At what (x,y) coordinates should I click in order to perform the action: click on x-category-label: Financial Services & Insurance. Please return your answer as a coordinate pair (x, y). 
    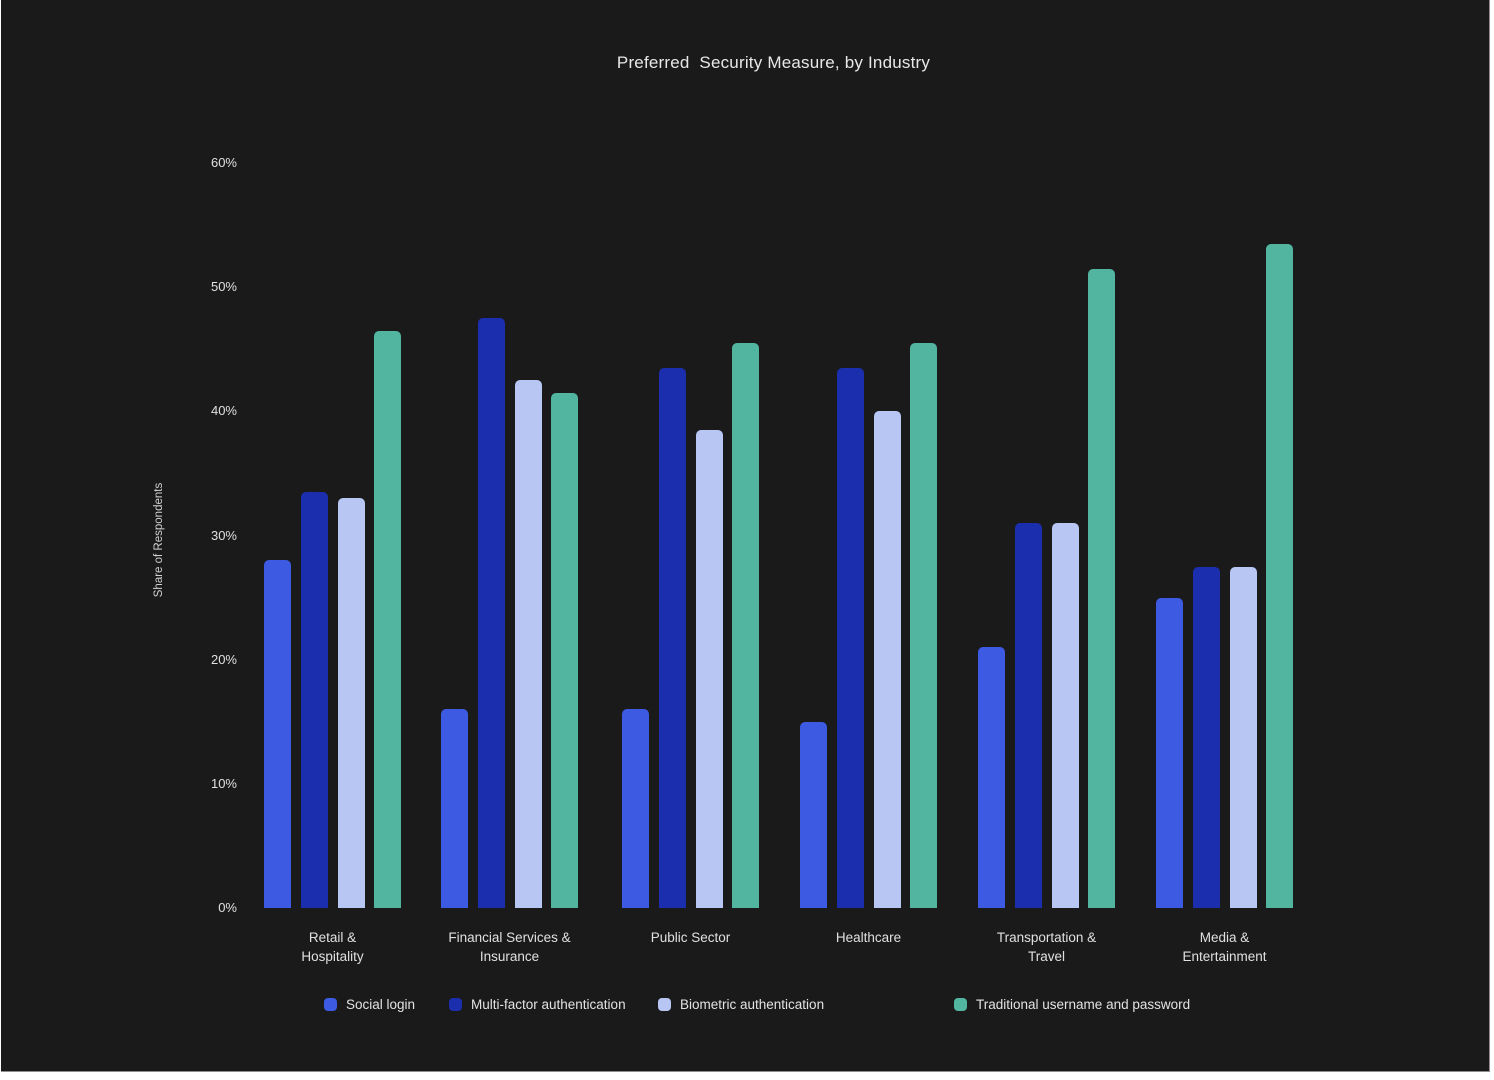
    Looking at the image, I should click on (509, 947).